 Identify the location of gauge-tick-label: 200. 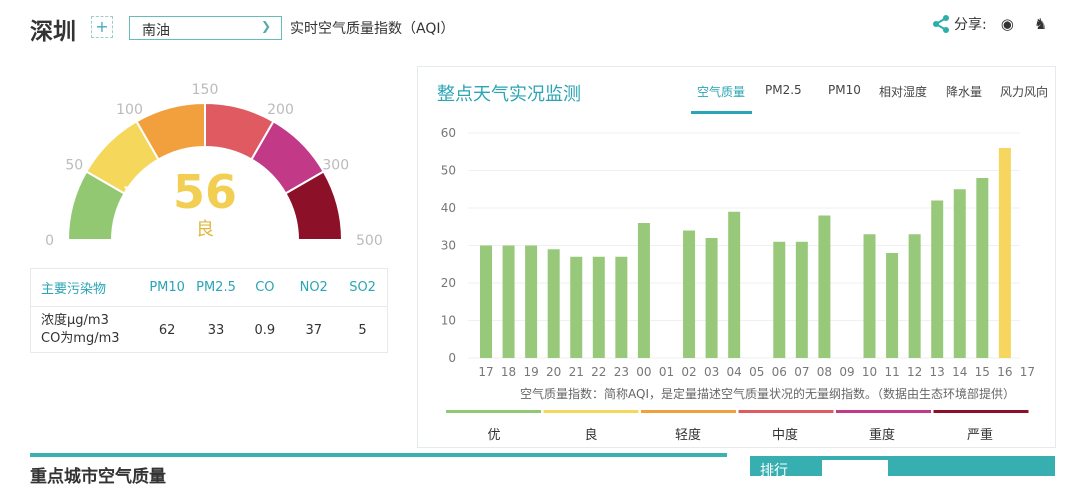
(280, 110).